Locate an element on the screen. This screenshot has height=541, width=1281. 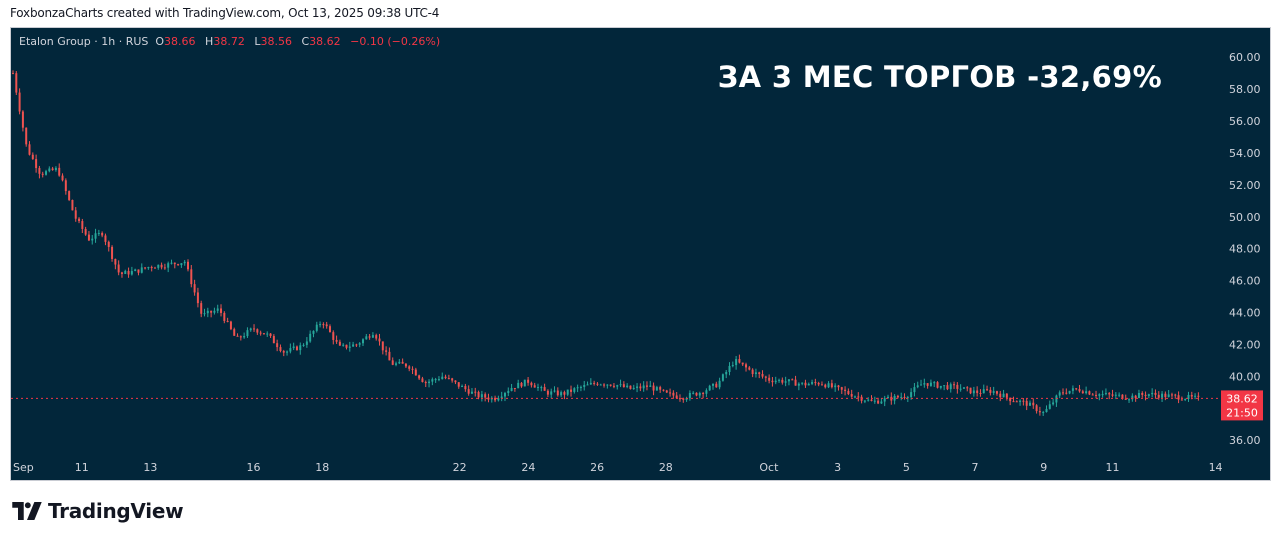
last-price-tag: 38.62 21:50 is located at coordinates (1242, 405).